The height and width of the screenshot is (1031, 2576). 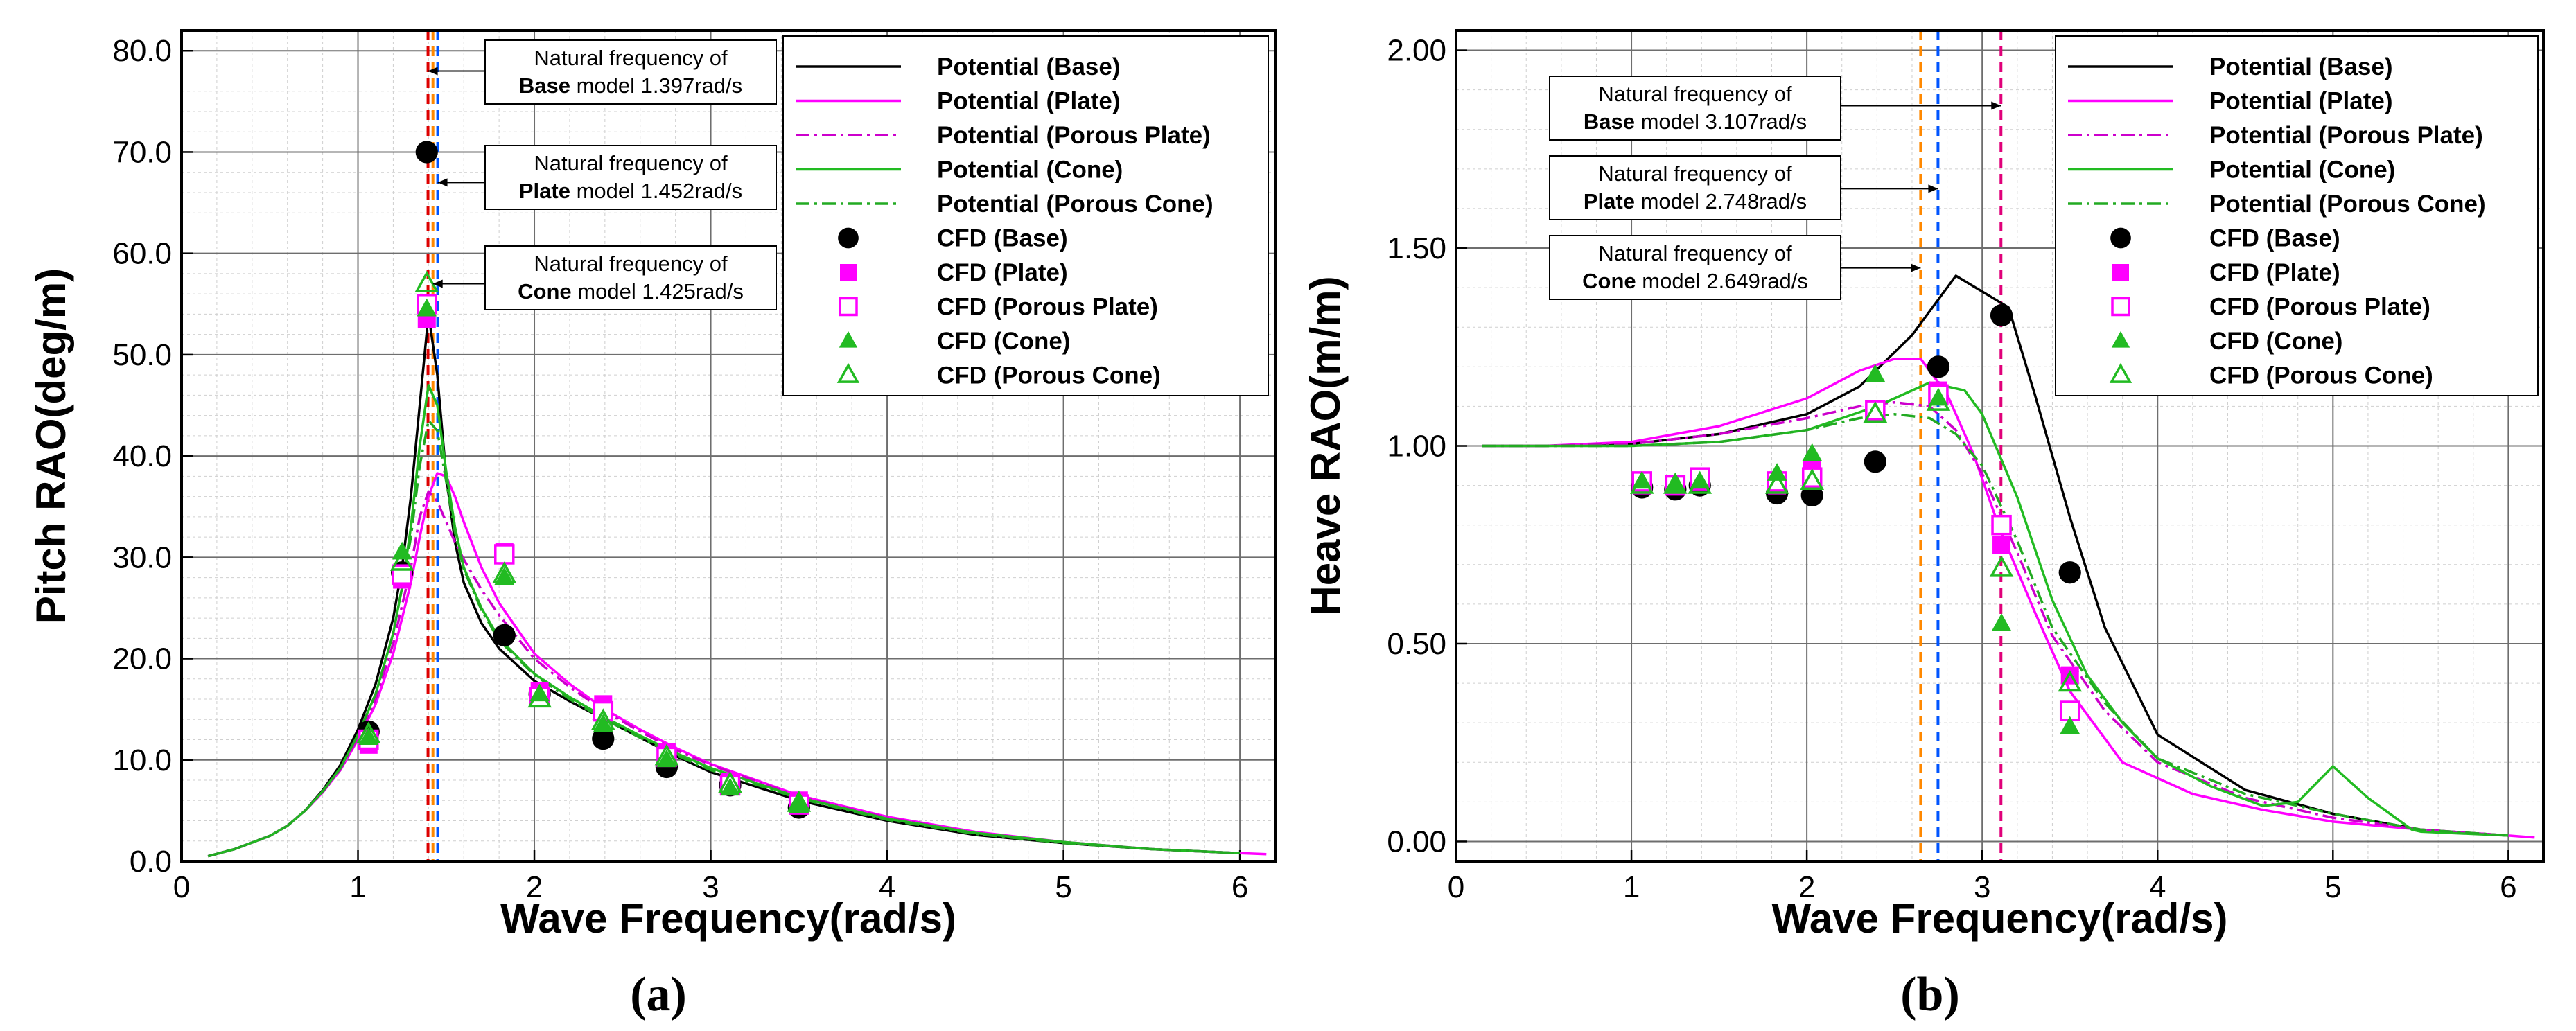 I want to click on legend-label: Potential (Cone), so click(x=1030, y=170).